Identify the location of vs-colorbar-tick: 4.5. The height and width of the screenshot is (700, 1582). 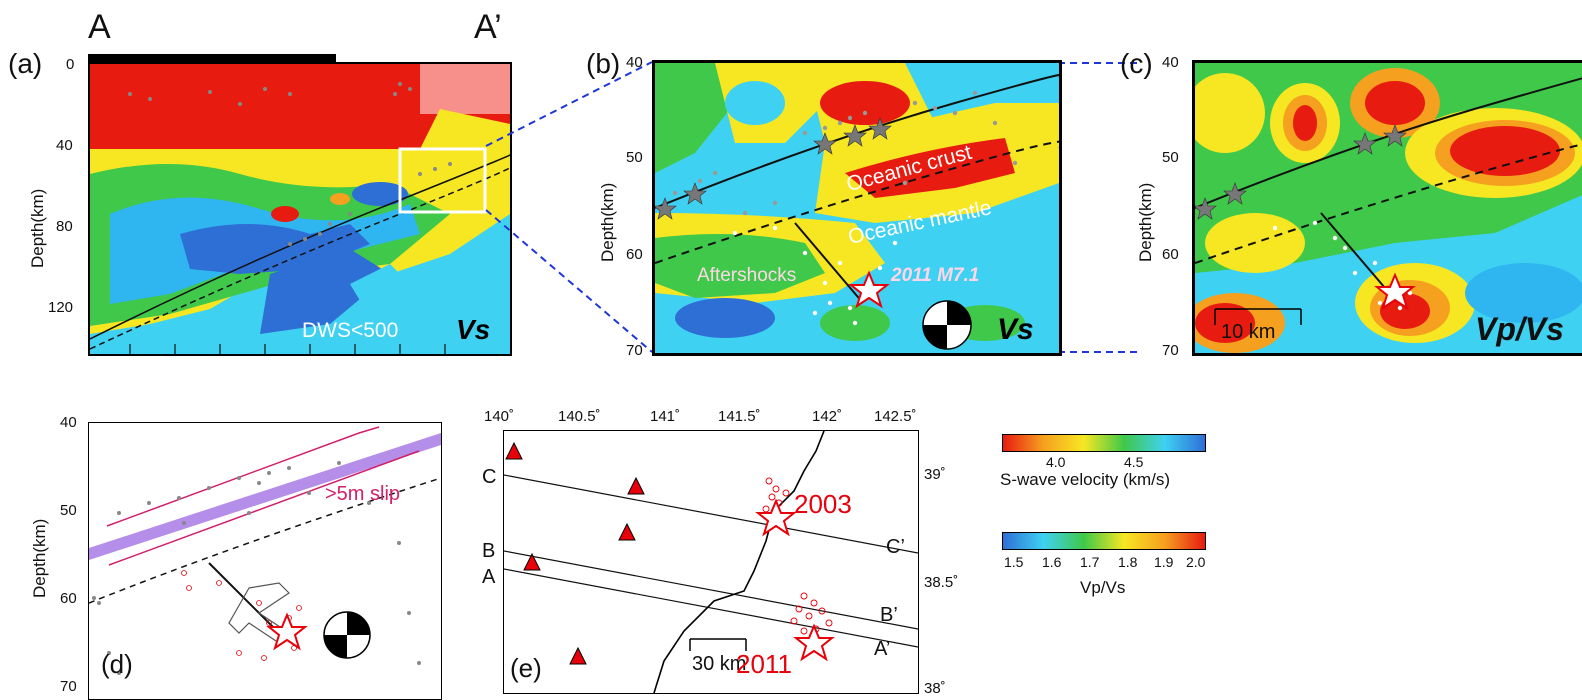
(1134, 462).